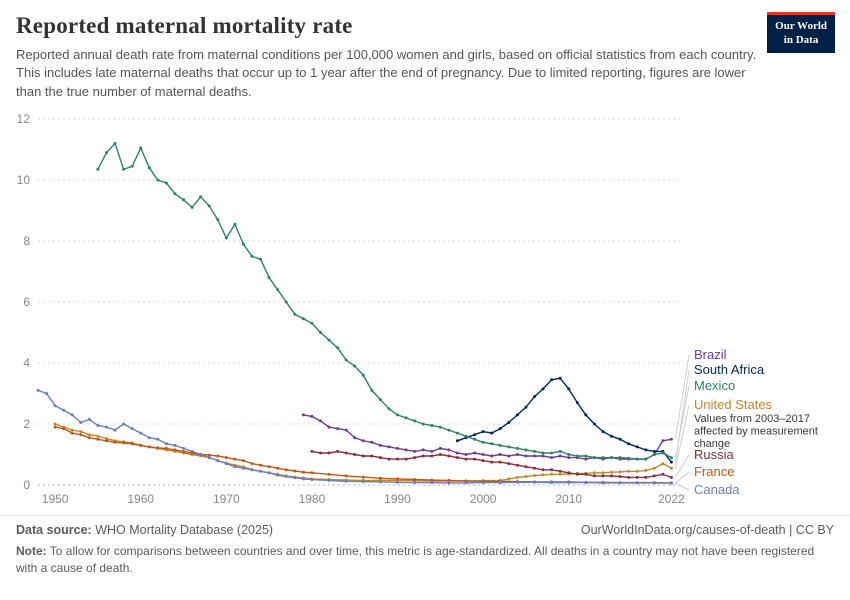 This screenshot has width=850, height=600. I want to click on legend-label-south-africa: South Africa, so click(729, 369).